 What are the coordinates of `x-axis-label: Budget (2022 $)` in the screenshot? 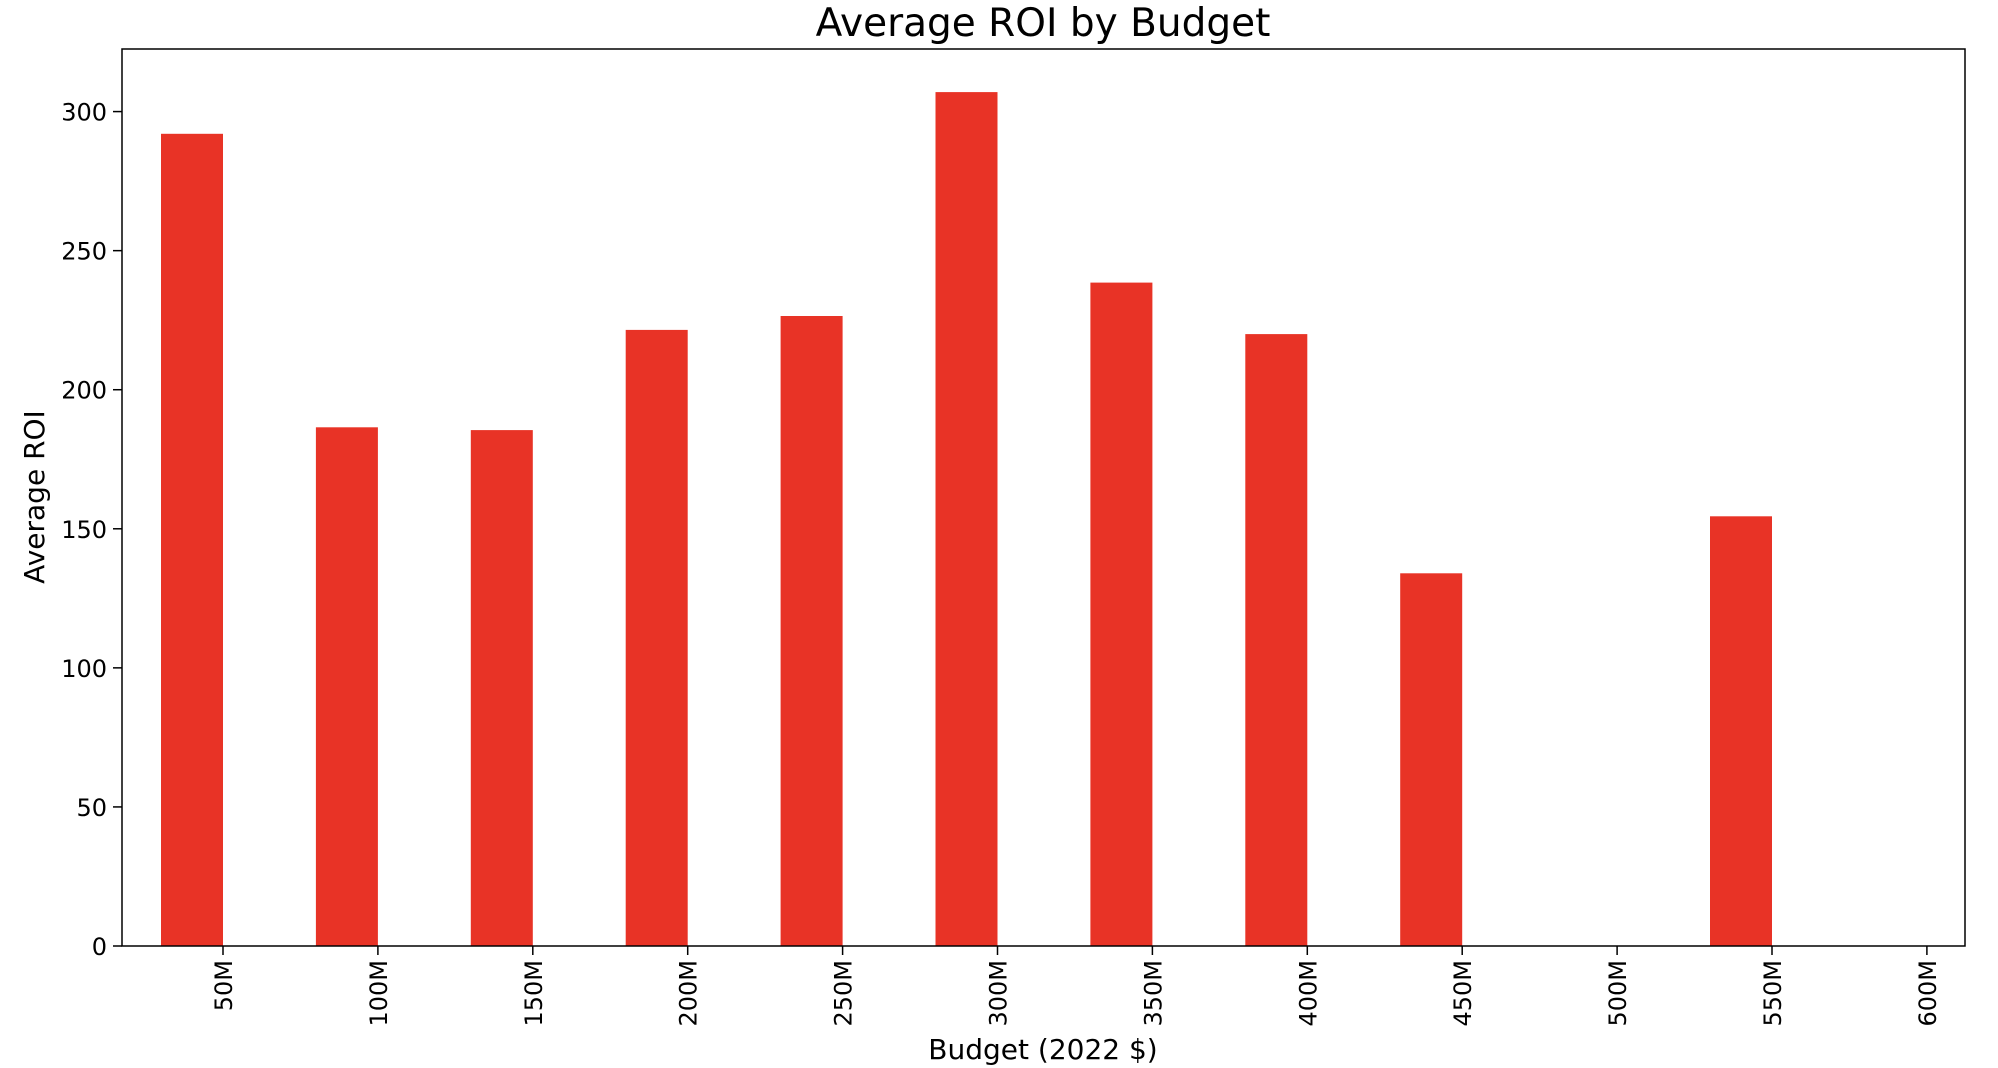 It's located at (1042, 1049).